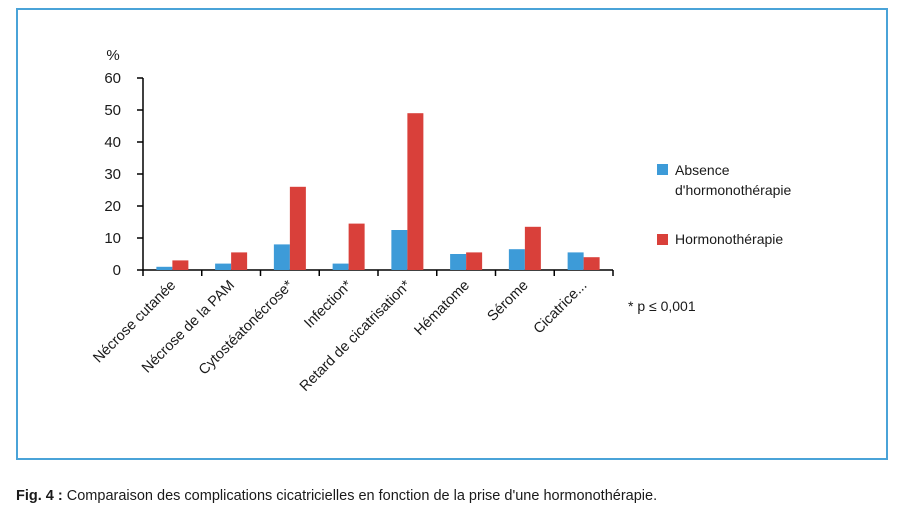 Image resolution: width=908 pixels, height=516 pixels. I want to click on y-tick-label: 40, so click(112, 142).